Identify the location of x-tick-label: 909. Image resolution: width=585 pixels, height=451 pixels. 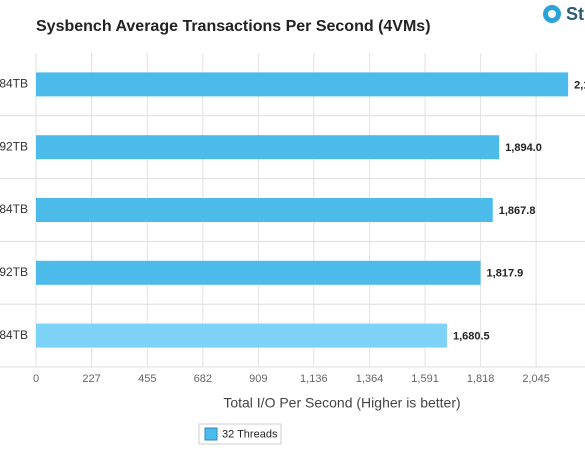
(258, 379).